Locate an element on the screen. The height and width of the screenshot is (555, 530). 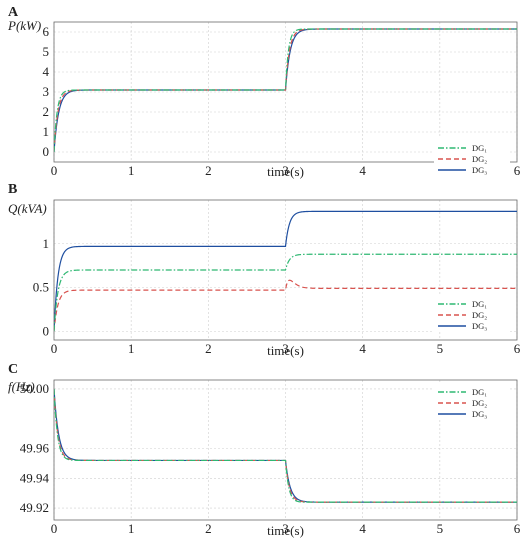
series-line-dg2 is located at coordinates (285, 305).